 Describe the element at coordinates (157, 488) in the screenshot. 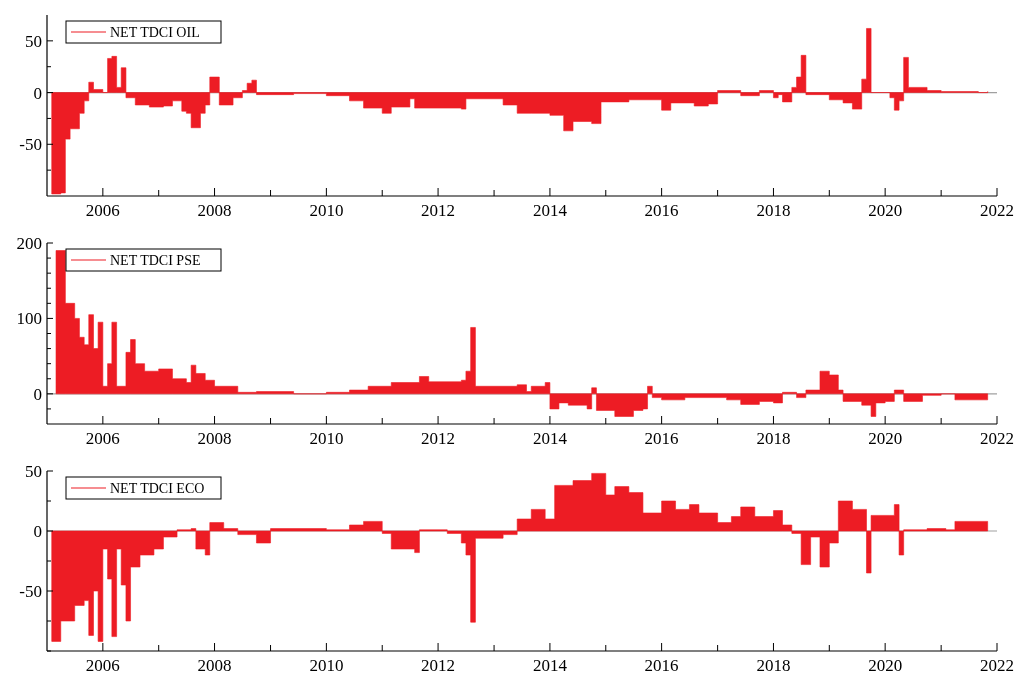

I see `legend-label: NET TDCI ECO` at that location.